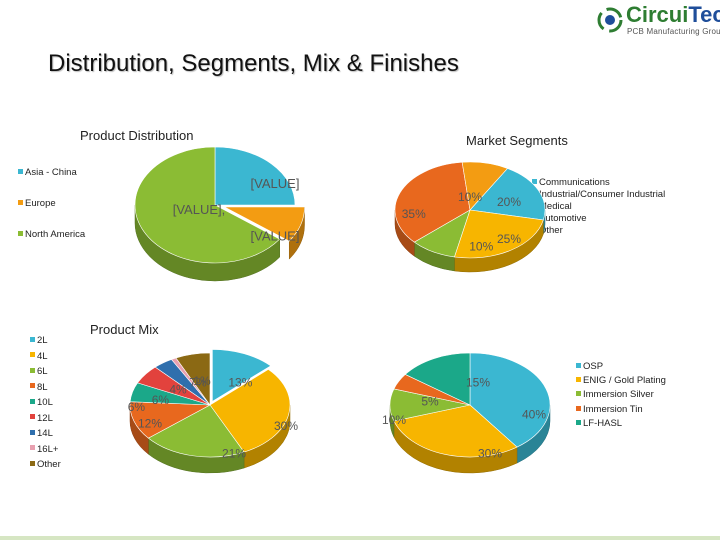 The height and width of the screenshot is (540, 720). I want to click on finishes-legend-item: Immersion Tin, so click(609, 409).